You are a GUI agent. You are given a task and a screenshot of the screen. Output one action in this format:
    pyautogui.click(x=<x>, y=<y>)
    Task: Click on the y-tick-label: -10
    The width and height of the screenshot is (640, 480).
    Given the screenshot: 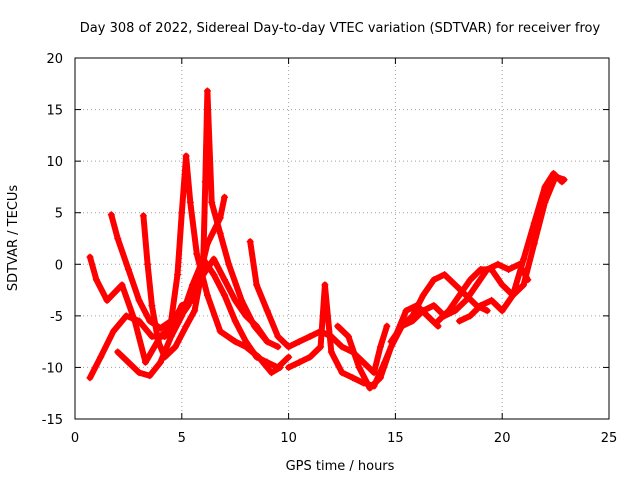 What is the action you would take?
    pyautogui.click(x=52, y=368)
    